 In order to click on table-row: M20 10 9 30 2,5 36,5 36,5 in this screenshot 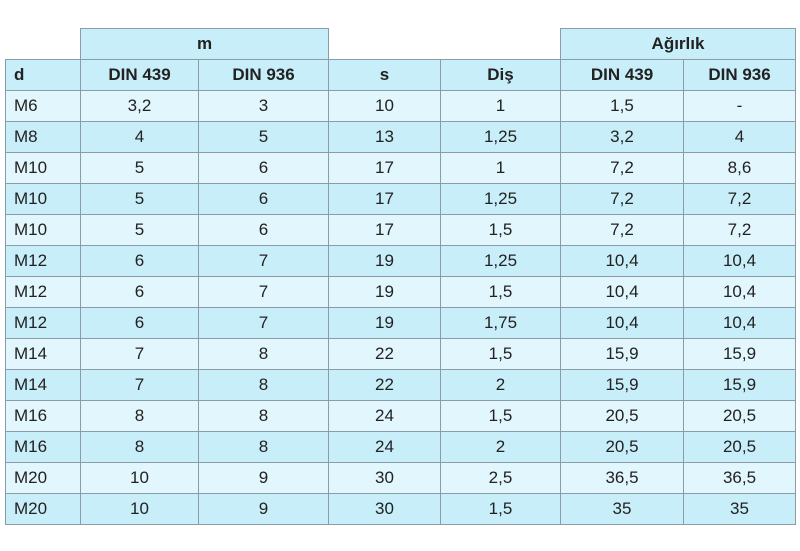, I will do `click(400, 478)`.